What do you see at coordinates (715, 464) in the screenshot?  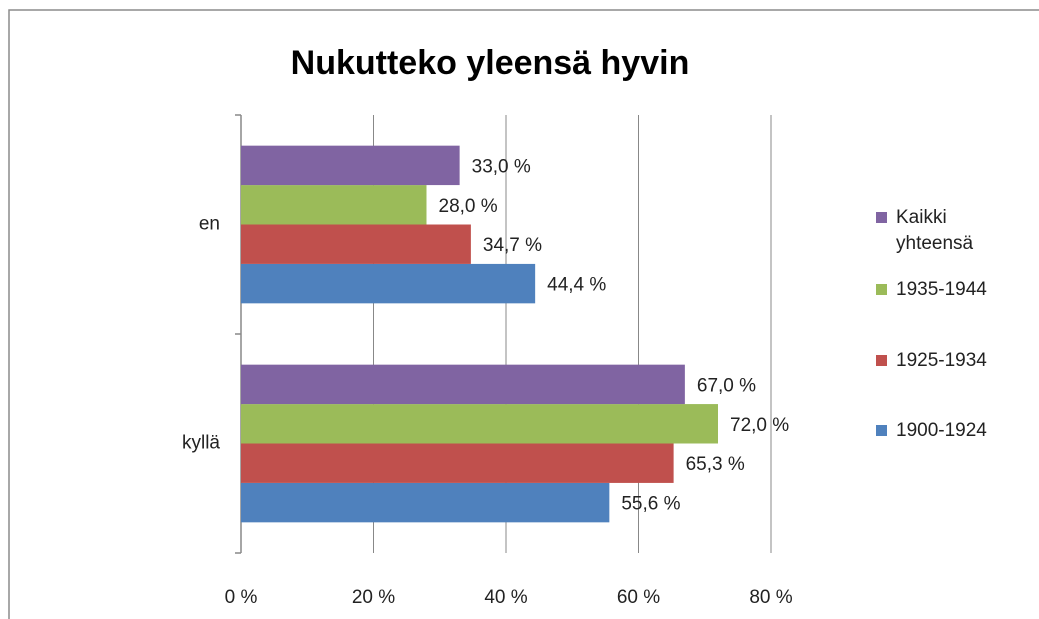 I see `value-label: 65,3 %` at bounding box center [715, 464].